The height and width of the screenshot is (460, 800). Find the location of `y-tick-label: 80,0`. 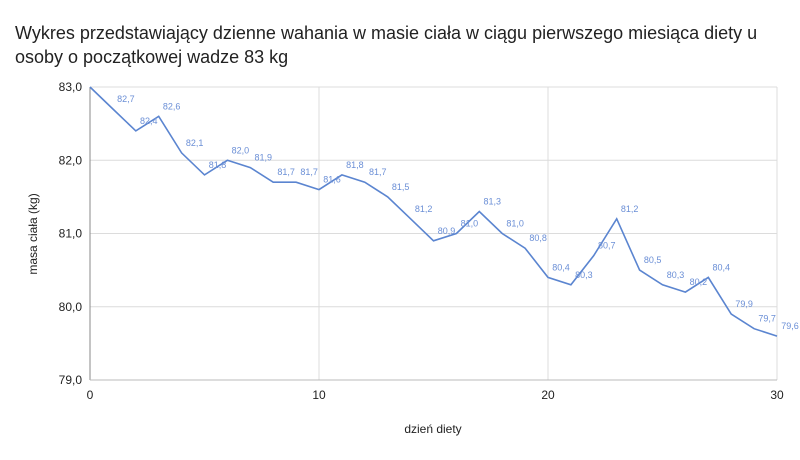

y-tick-label: 80,0 is located at coordinates (71, 307).